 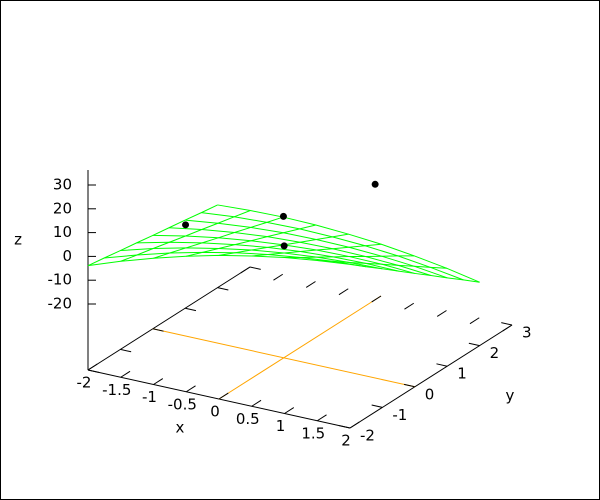 I want to click on x-tick-label: 0.5, so click(x=248, y=419).